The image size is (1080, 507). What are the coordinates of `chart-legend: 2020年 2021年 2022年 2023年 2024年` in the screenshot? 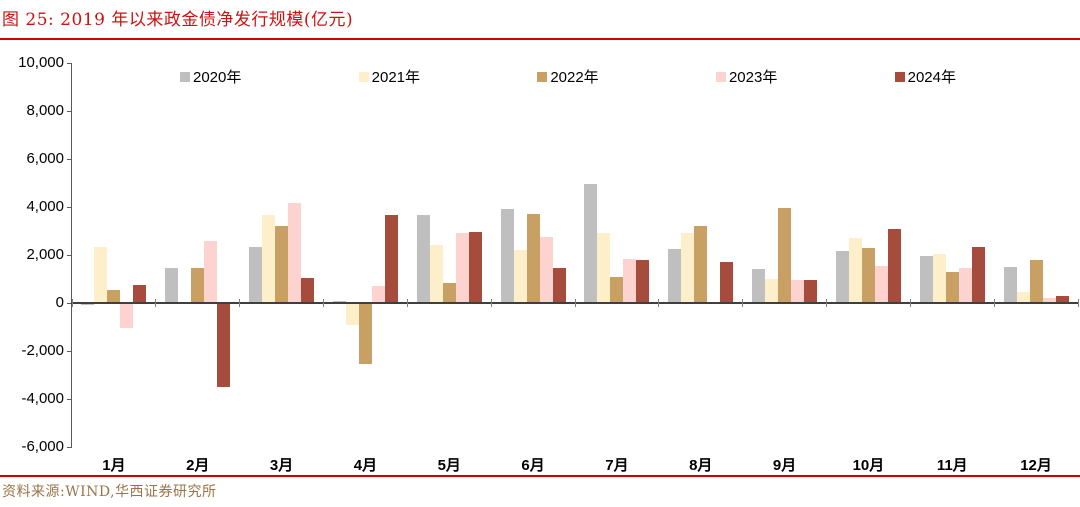 It's located at (568, 76).